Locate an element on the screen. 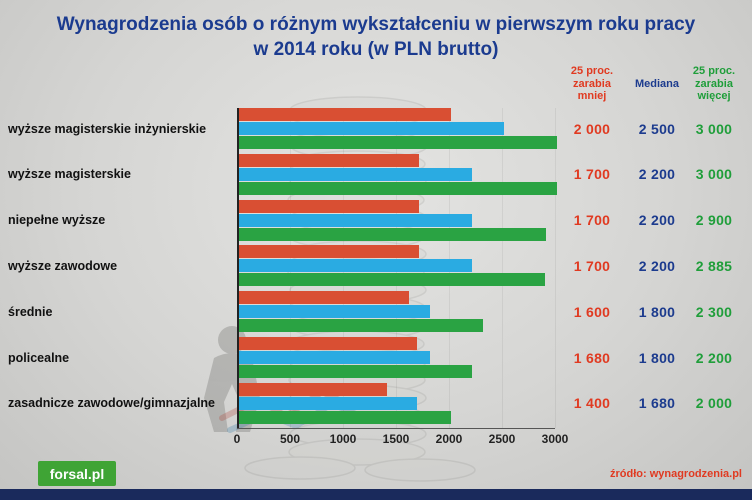  x-axis-line is located at coordinates (396, 428).